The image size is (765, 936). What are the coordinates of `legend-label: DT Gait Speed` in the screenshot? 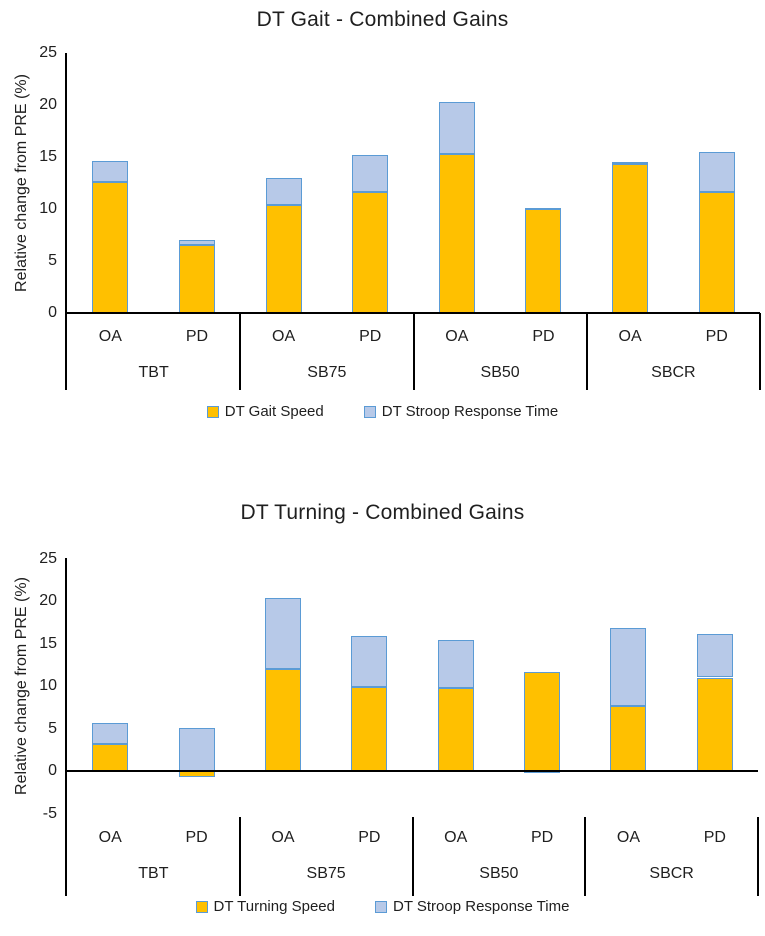 It's located at (274, 411).